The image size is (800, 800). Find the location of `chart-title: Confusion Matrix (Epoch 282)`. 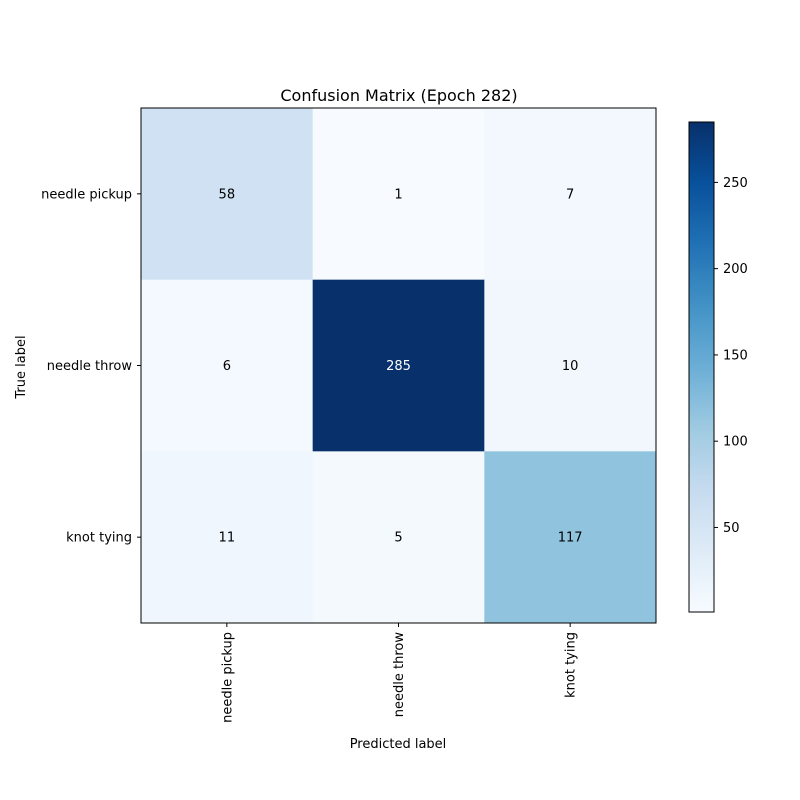

chart-title: Confusion Matrix (Epoch 282) is located at coordinates (398, 95).